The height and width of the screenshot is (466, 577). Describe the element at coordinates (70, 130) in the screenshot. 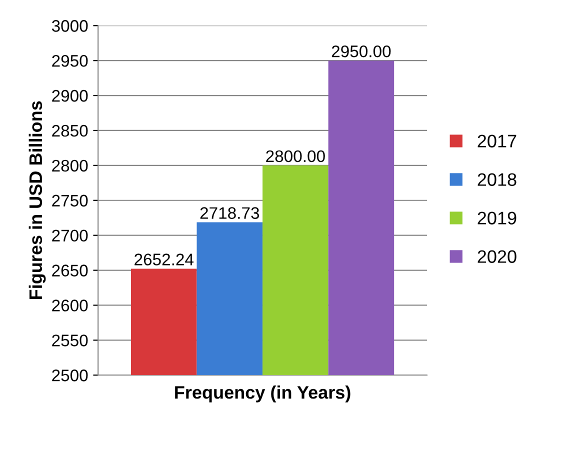

I see `y-tick-label: 2850` at that location.